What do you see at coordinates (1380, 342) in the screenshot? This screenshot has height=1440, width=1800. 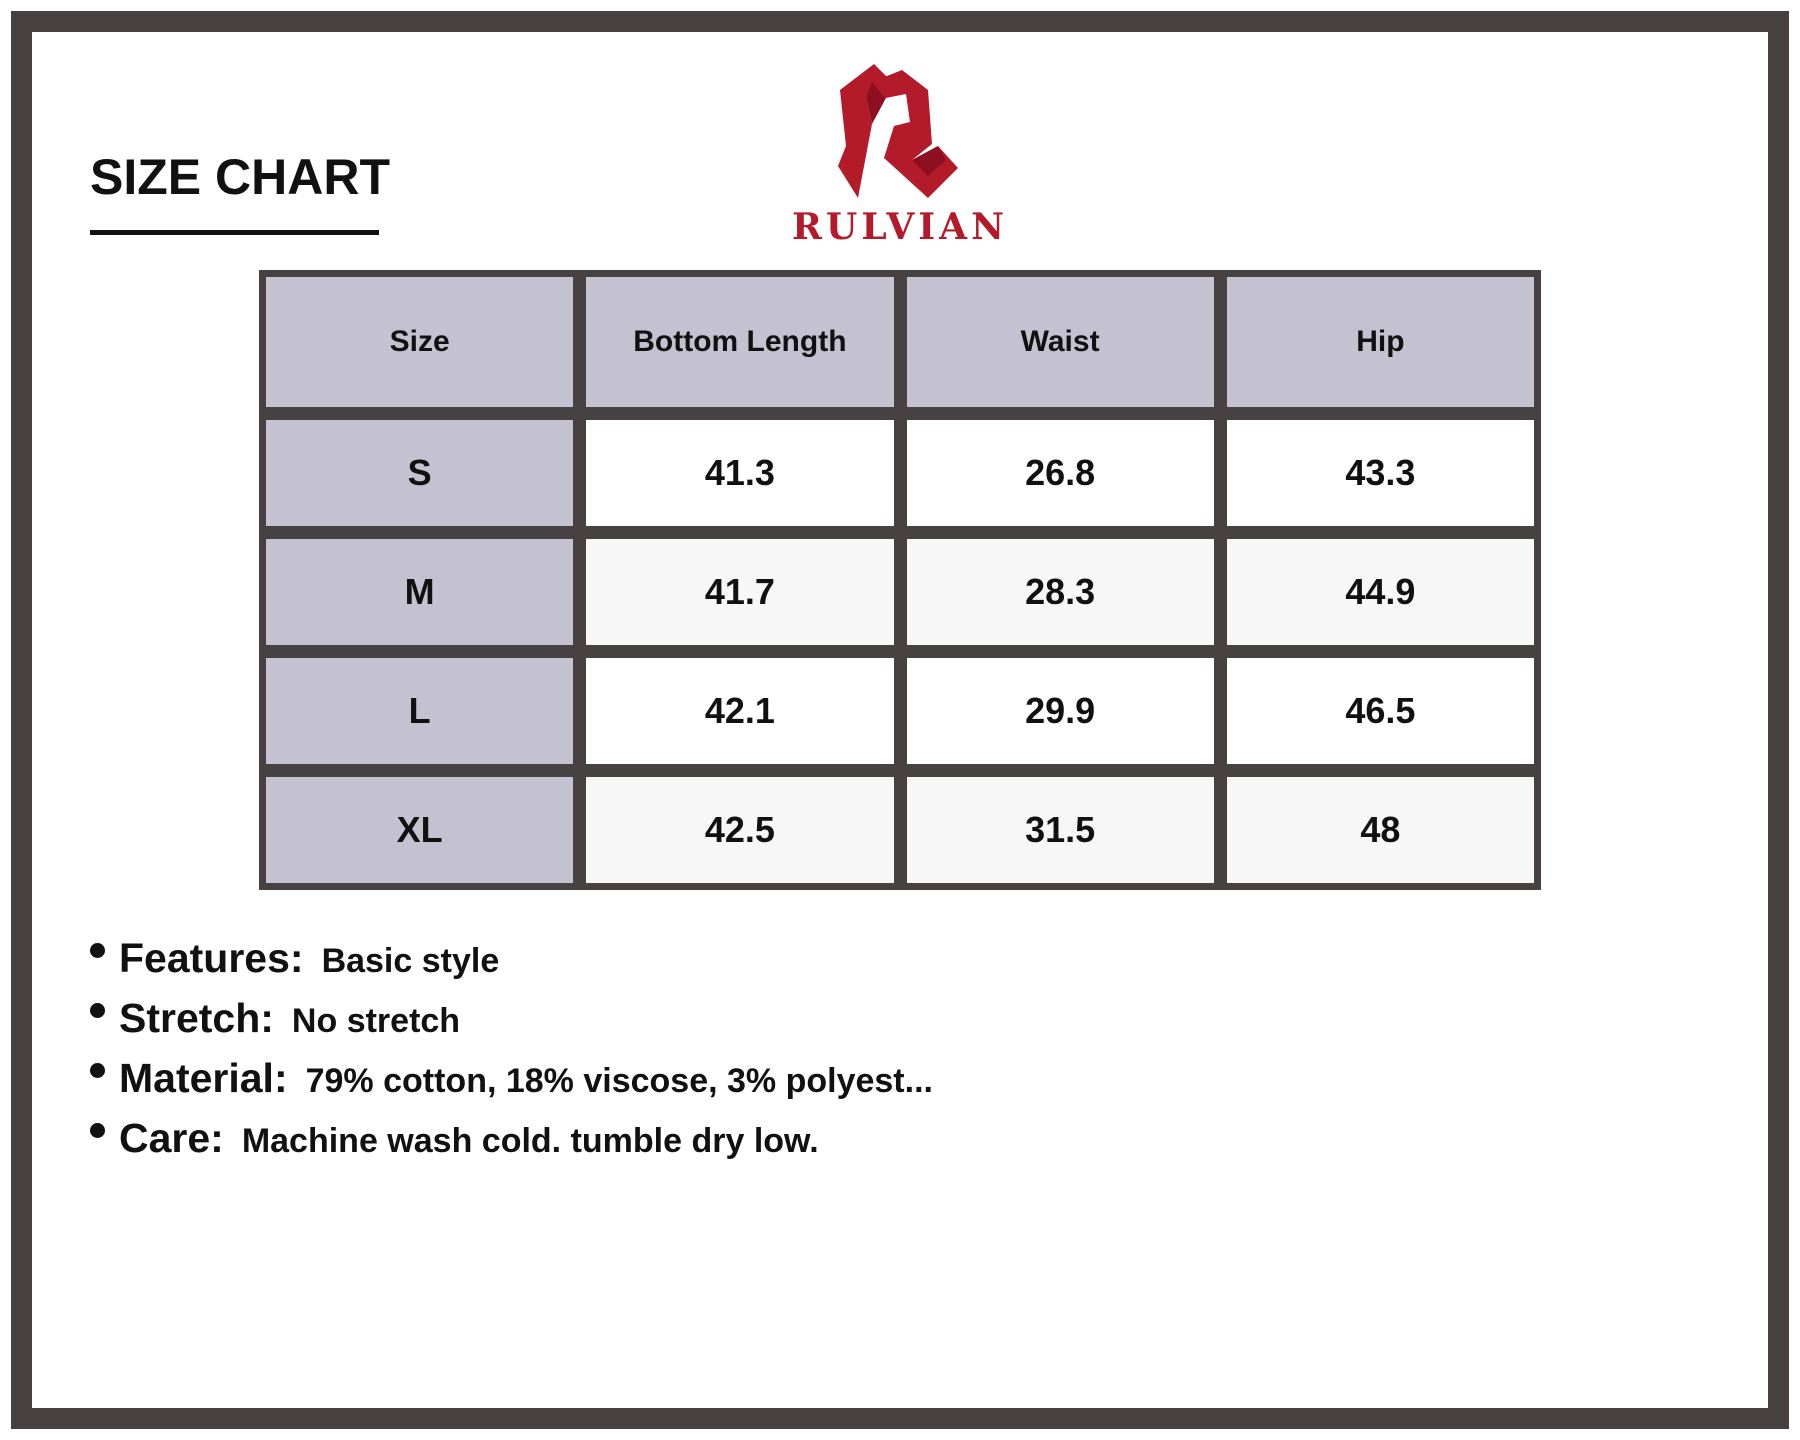 I see `header-hip: Hip` at bounding box center [1380, 342].